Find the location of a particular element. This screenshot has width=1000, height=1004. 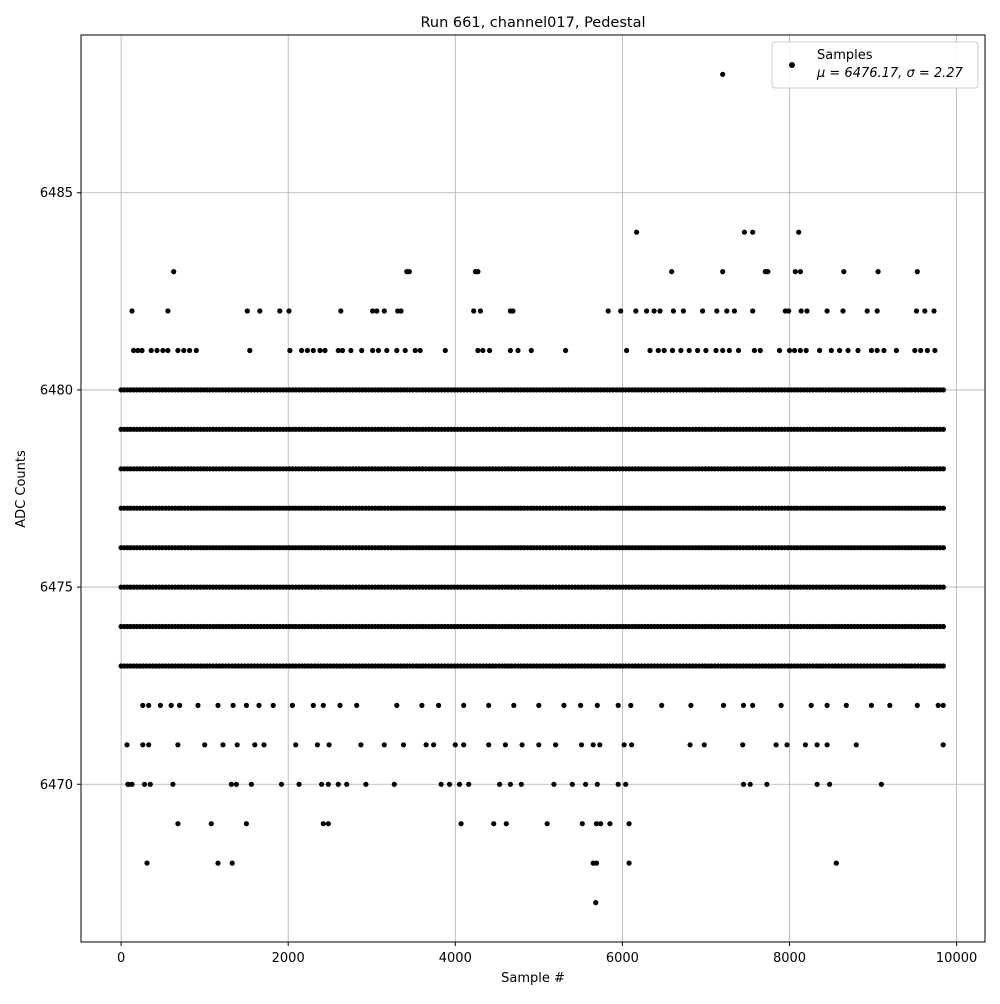

legend-series-label: Samples is located at coordinates (845, 55).